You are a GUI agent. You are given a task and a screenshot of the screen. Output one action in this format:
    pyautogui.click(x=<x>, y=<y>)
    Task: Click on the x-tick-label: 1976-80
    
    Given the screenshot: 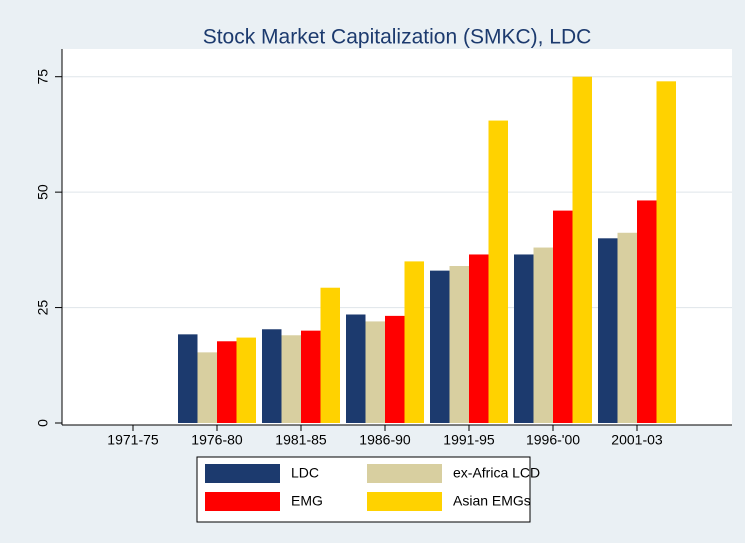 What is the action you would take?
    pyautogui.click(x=217, y=440)
    